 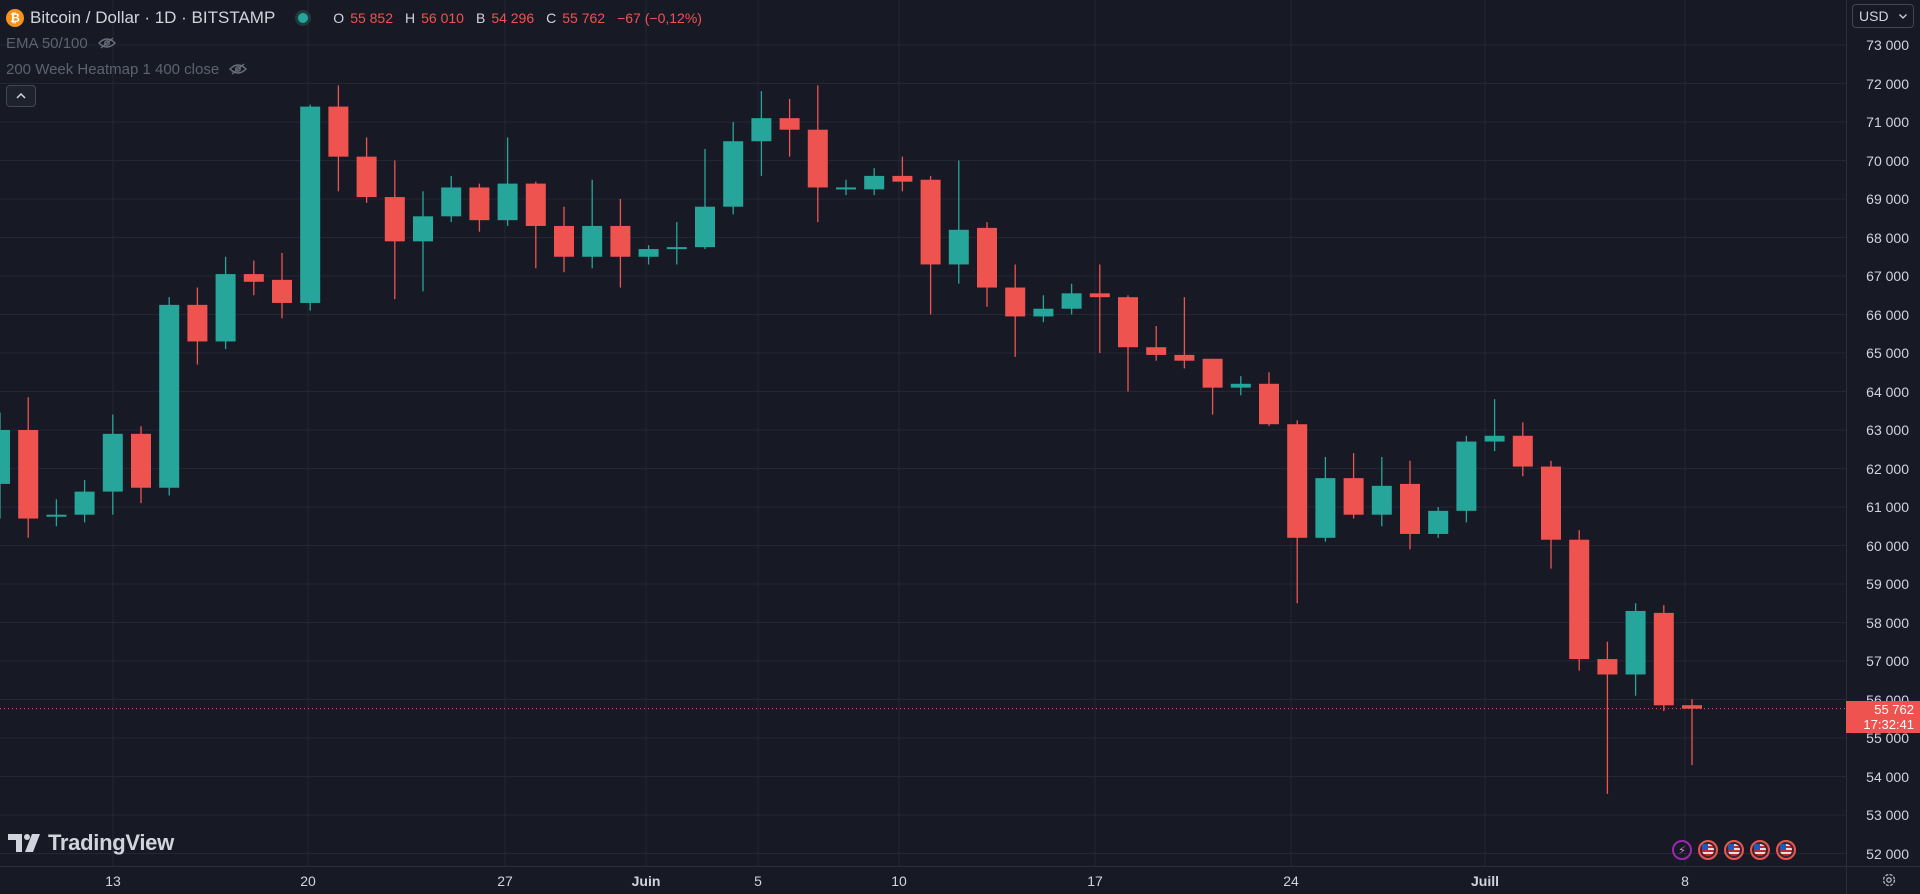 I want to click on price-tick-label: 55 000, so click(x=1887, y=738).